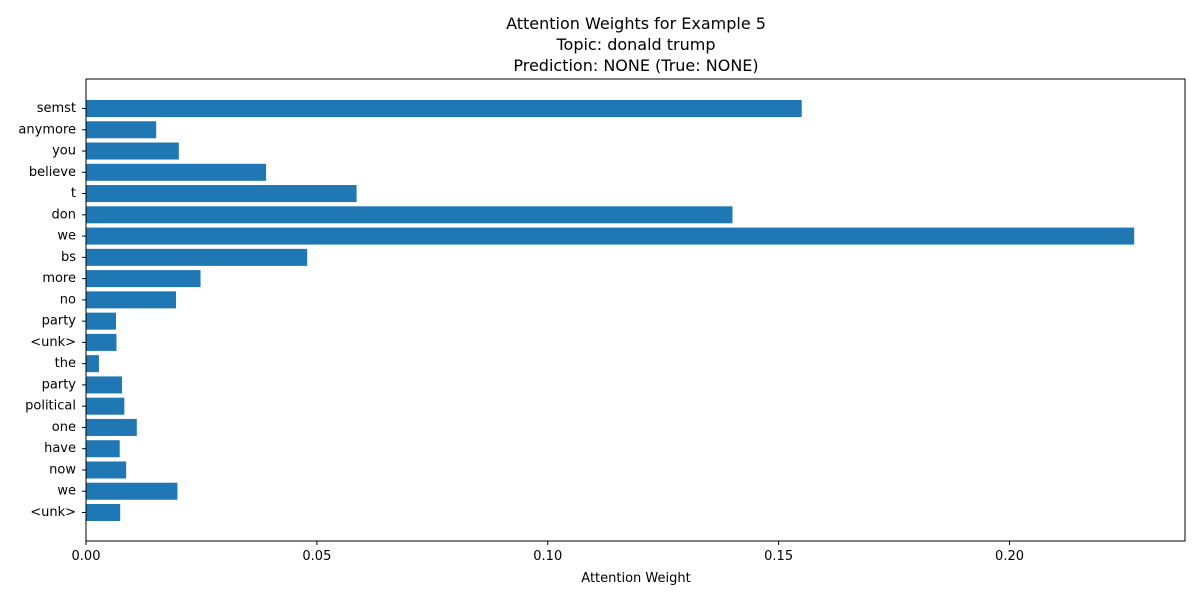 The image size is (1200, 600). I want to click on title-line-2: Topic: donald trump, so click(635, 44).